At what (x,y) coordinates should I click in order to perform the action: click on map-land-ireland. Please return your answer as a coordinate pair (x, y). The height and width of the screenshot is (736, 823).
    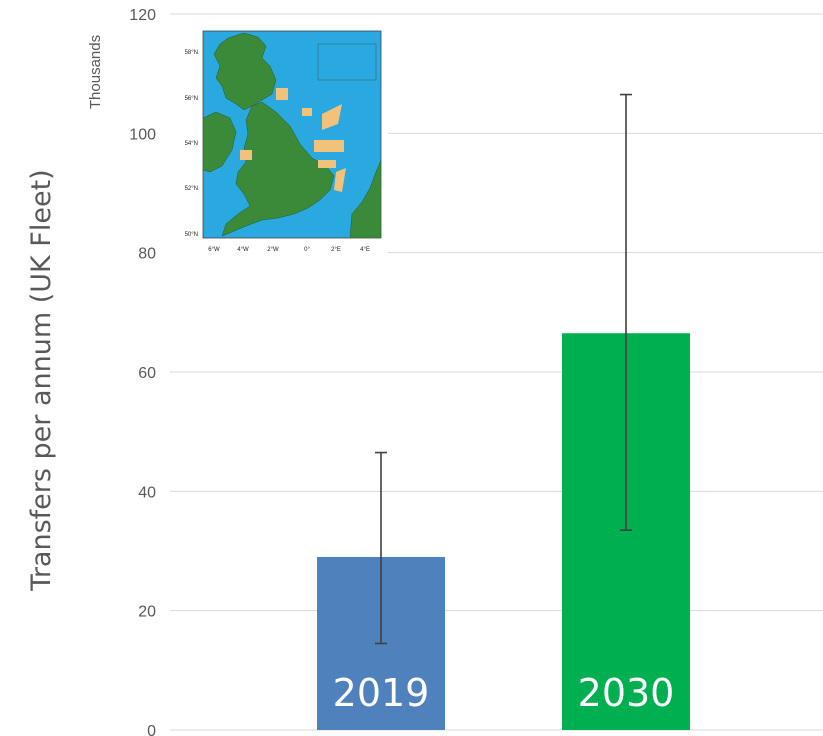
    Looking at the image, I should click on (220, 142).